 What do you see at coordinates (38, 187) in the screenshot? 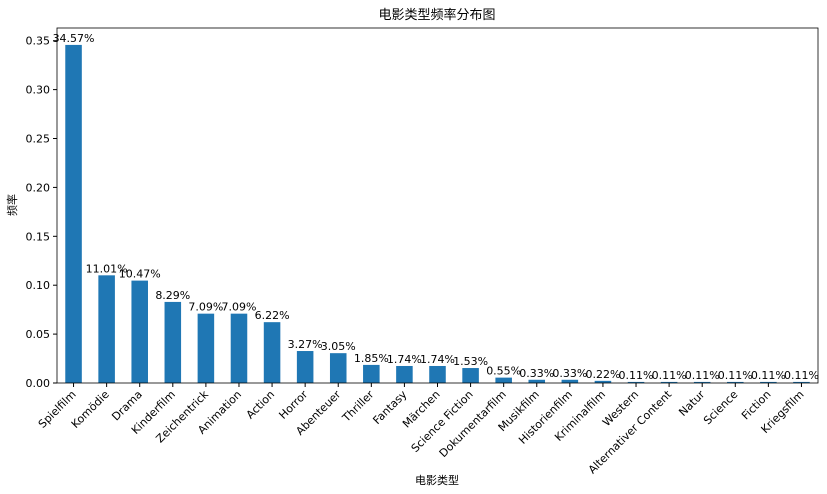
I see `y-tick-label: 0.20` at bounding box center [38, 187].